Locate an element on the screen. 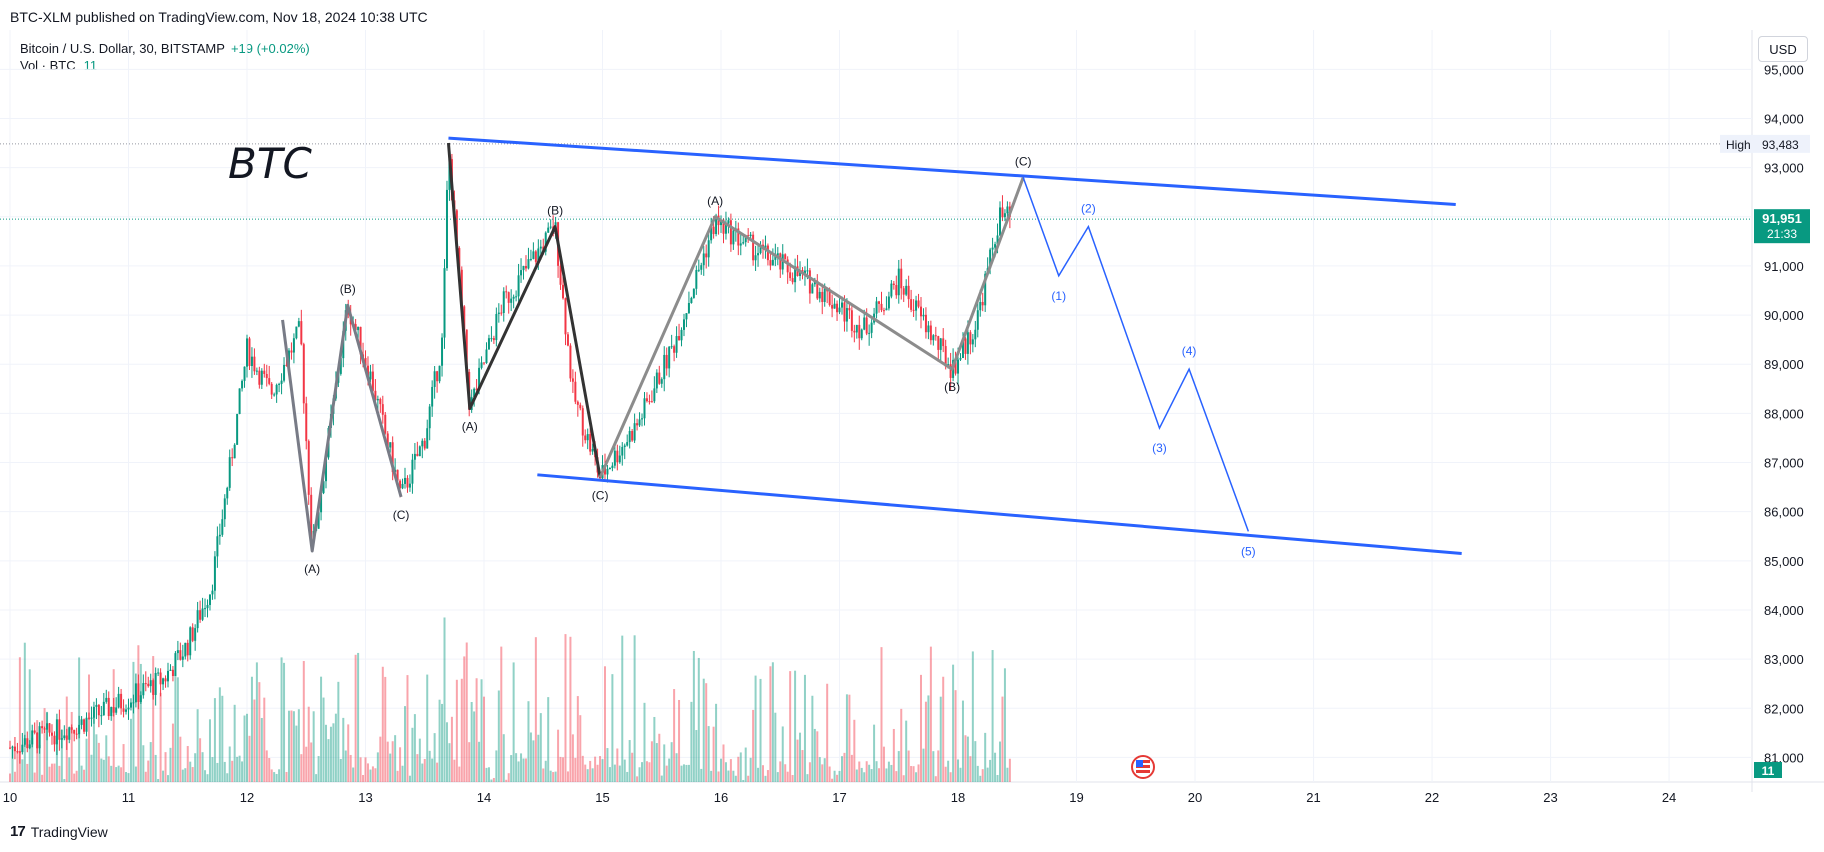  high-value: 93,483 is located at coordinates (1780, 145).